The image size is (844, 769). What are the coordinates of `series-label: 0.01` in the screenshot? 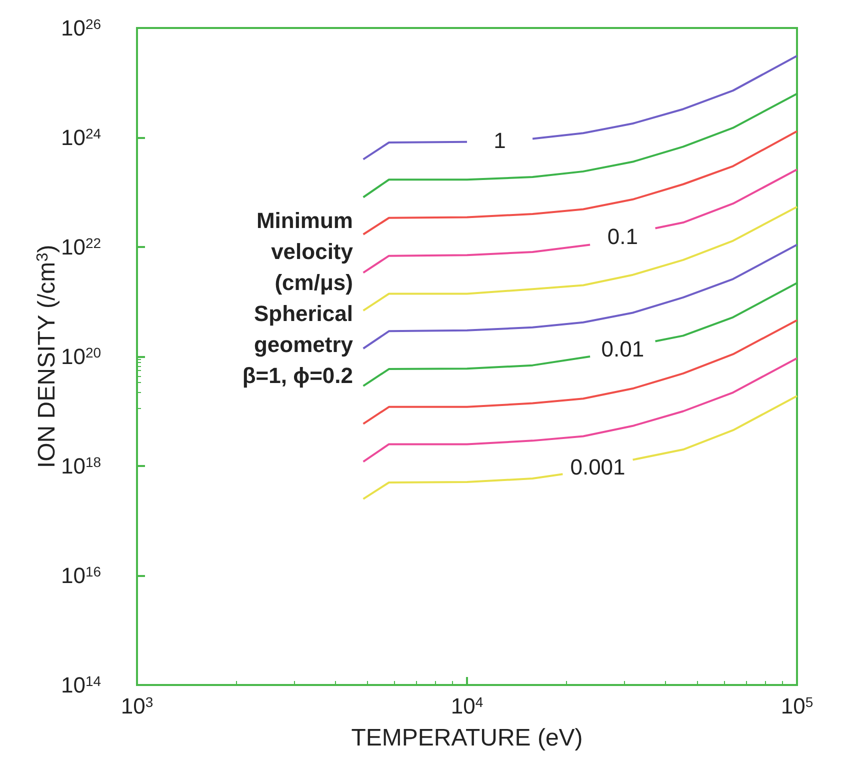 It's located at (622, 349).